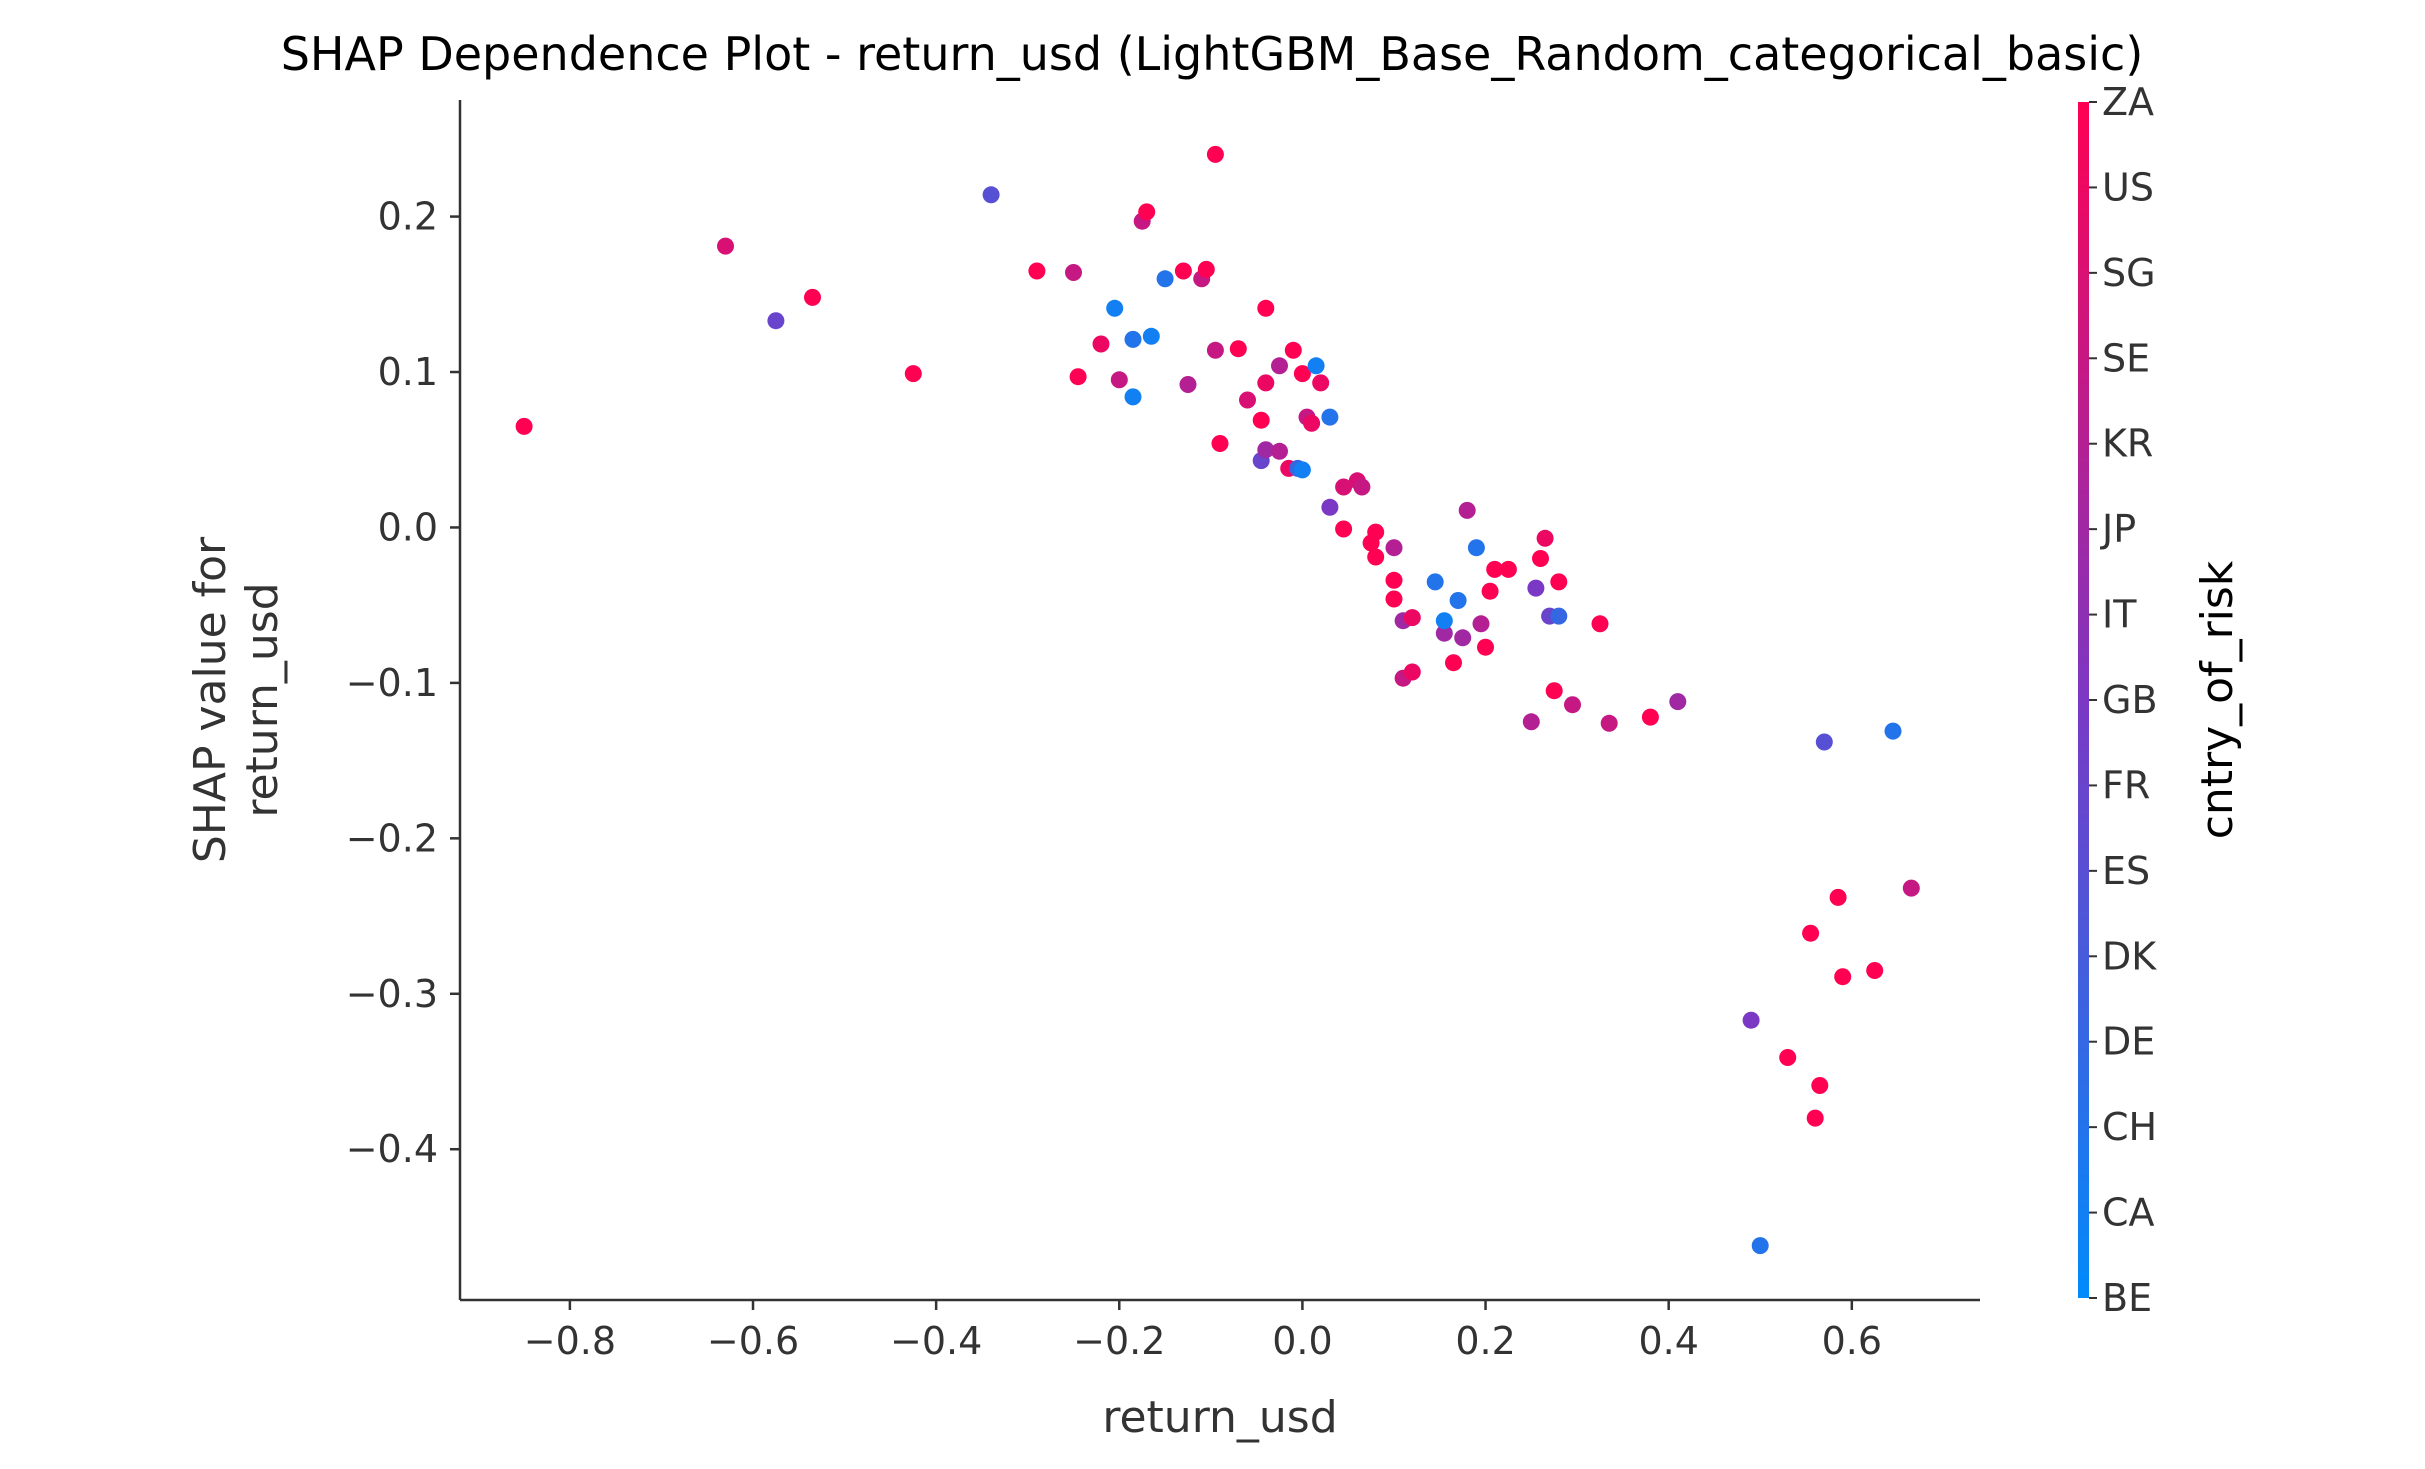 The image size is (2425, 1469). Describe the element at coordinates (1668, 1341) in the screenshot. I see `x-tick-label: 0.4` at that location.